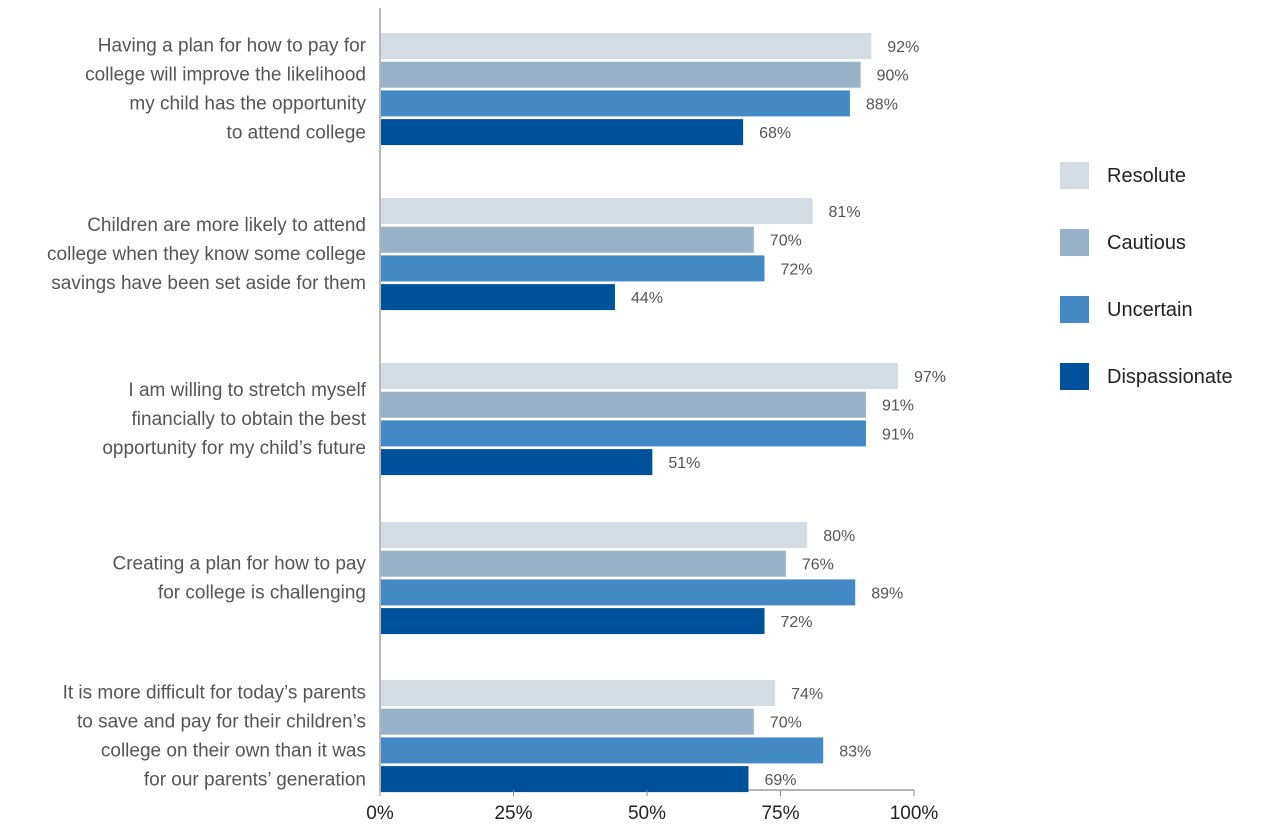 The width and height of the screenshot is (1265, 833). I want to click on legend-item-dispassionate: Dispassionate, so click(1146, 376).